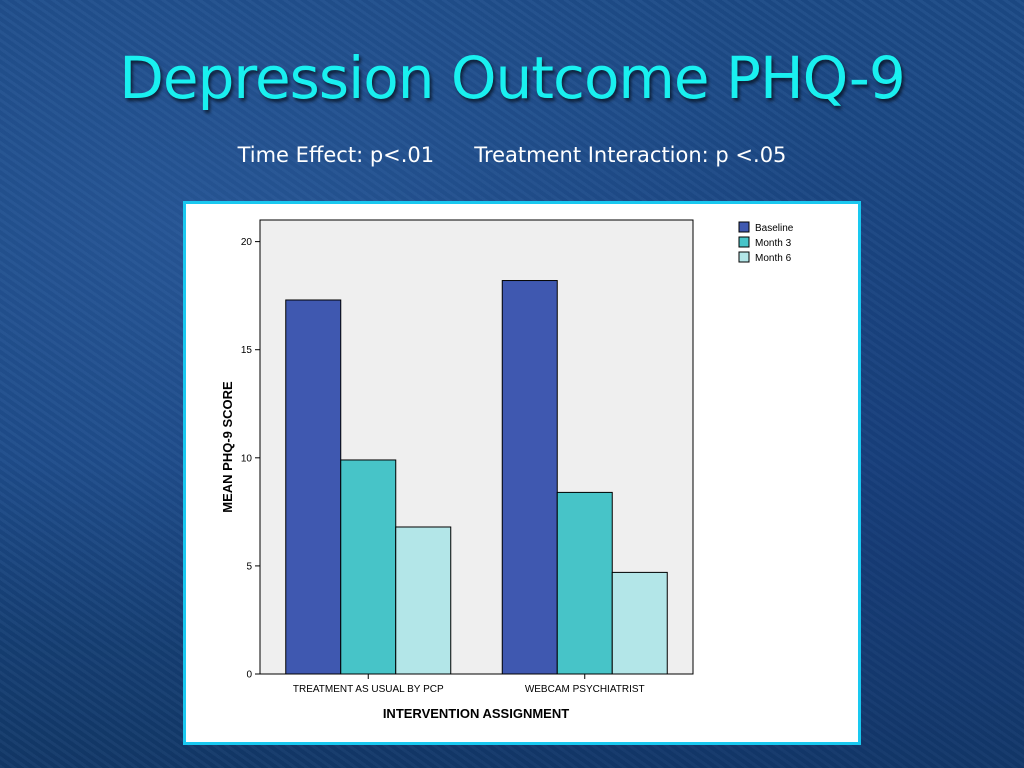  What do you see at coordinates (249, 566) in the screenshot?
I see `y-tick-label: 5` at bounding box center [249, 566].